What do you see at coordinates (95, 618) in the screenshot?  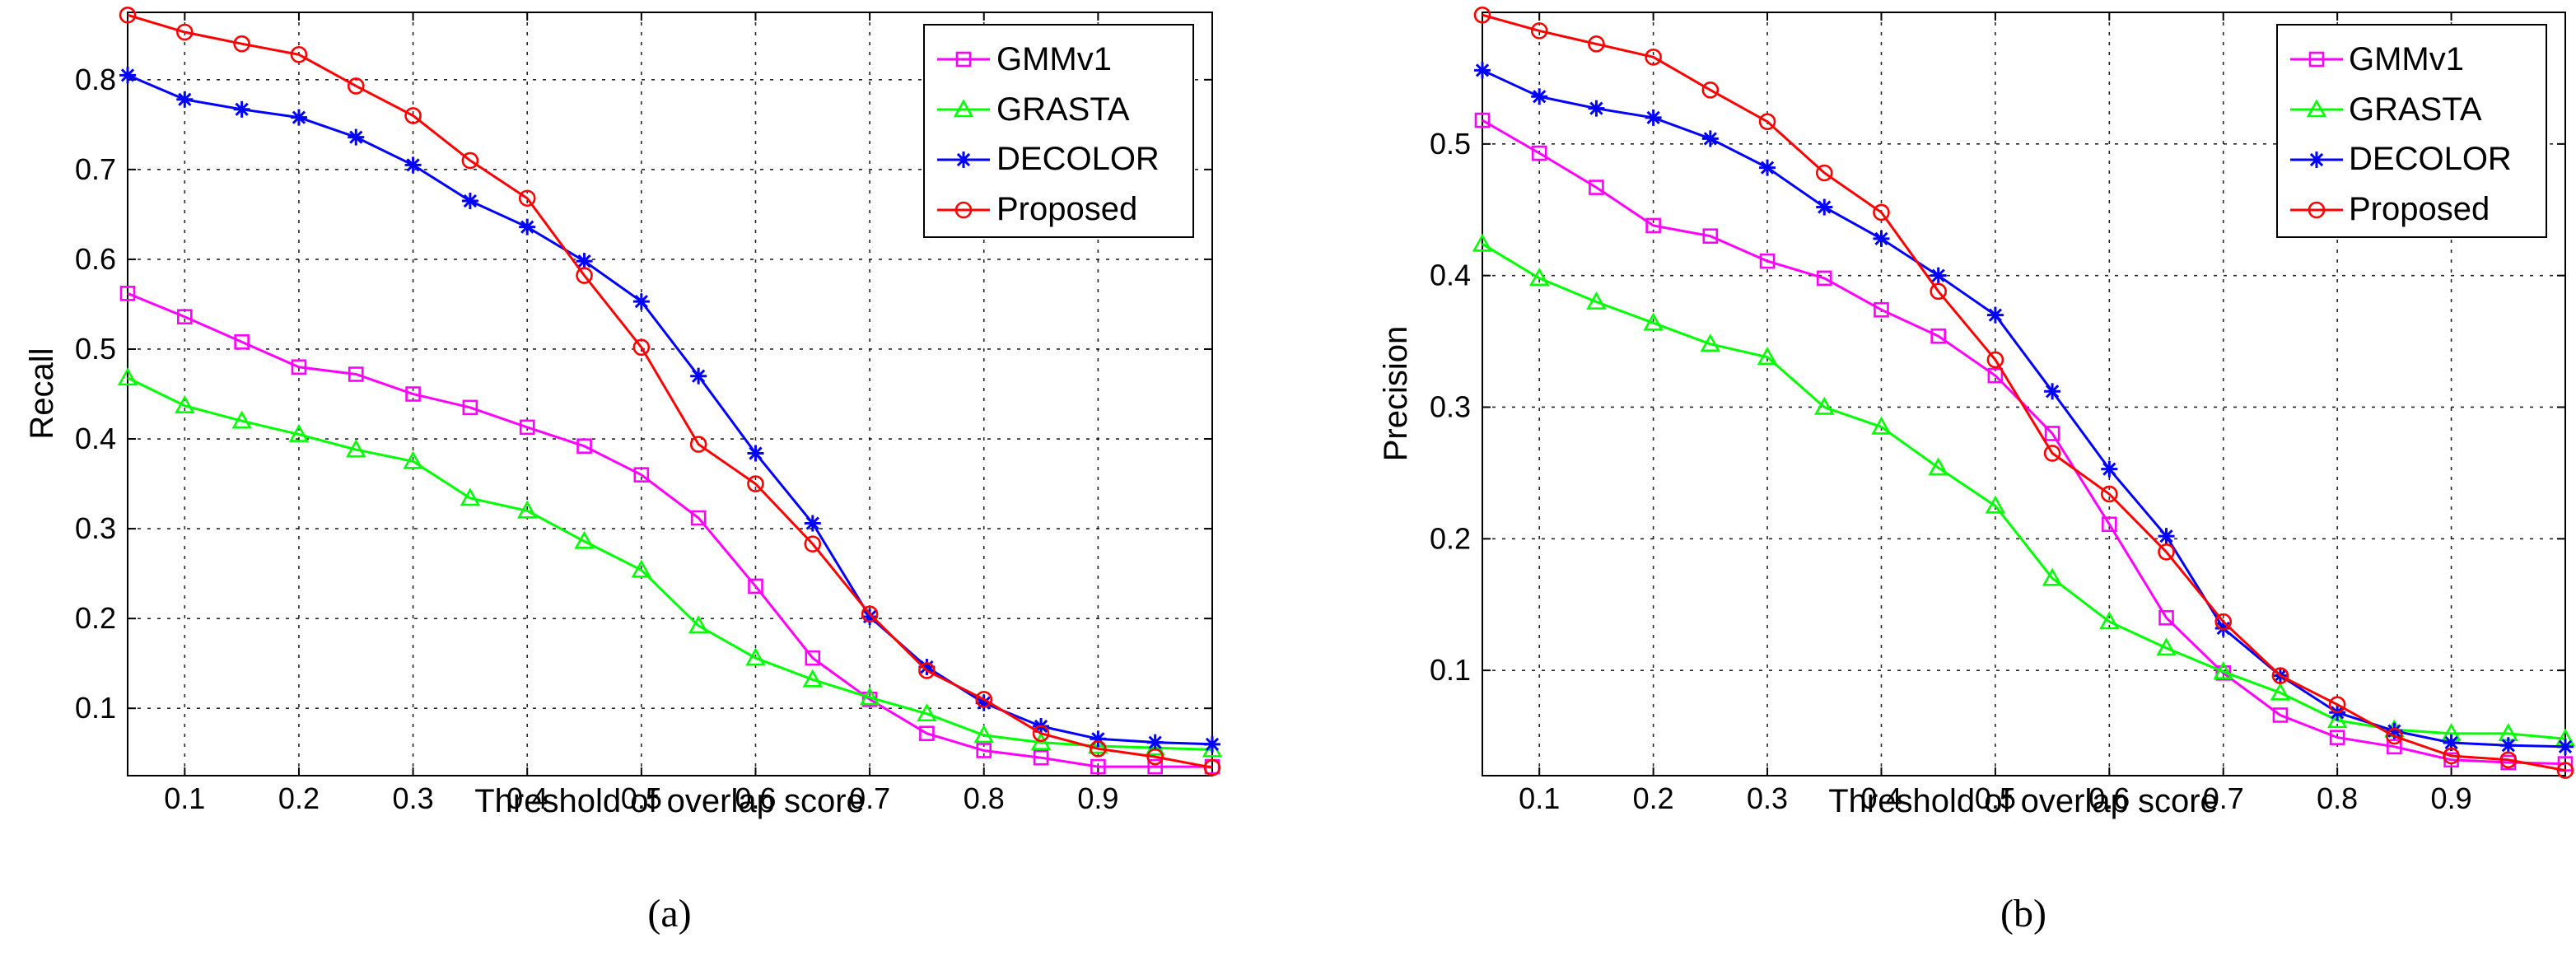 I see `y-tick-label: 0.2` at bounding box center [95, 618].